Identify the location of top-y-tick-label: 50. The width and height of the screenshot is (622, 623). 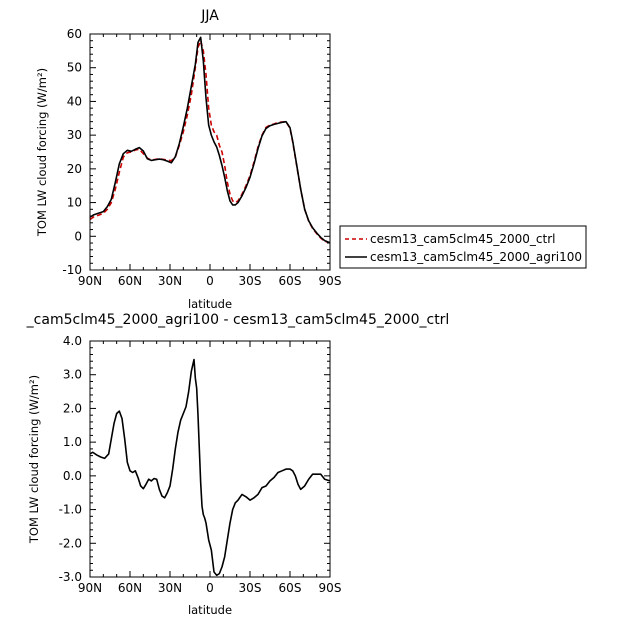
(74, 68).